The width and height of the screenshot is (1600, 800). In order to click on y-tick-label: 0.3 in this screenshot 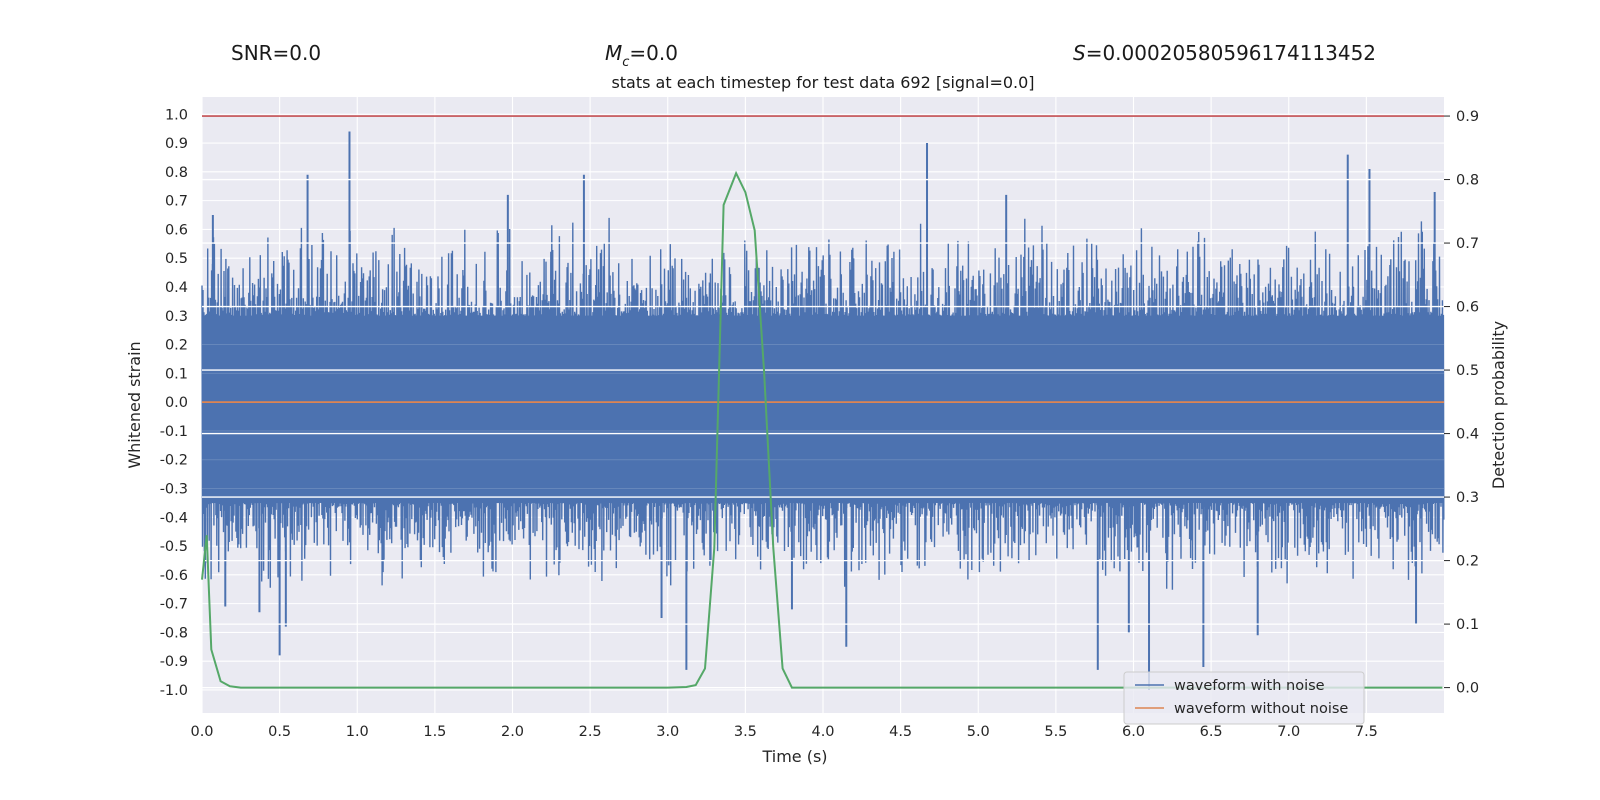, I will do `click(176, 317)`.